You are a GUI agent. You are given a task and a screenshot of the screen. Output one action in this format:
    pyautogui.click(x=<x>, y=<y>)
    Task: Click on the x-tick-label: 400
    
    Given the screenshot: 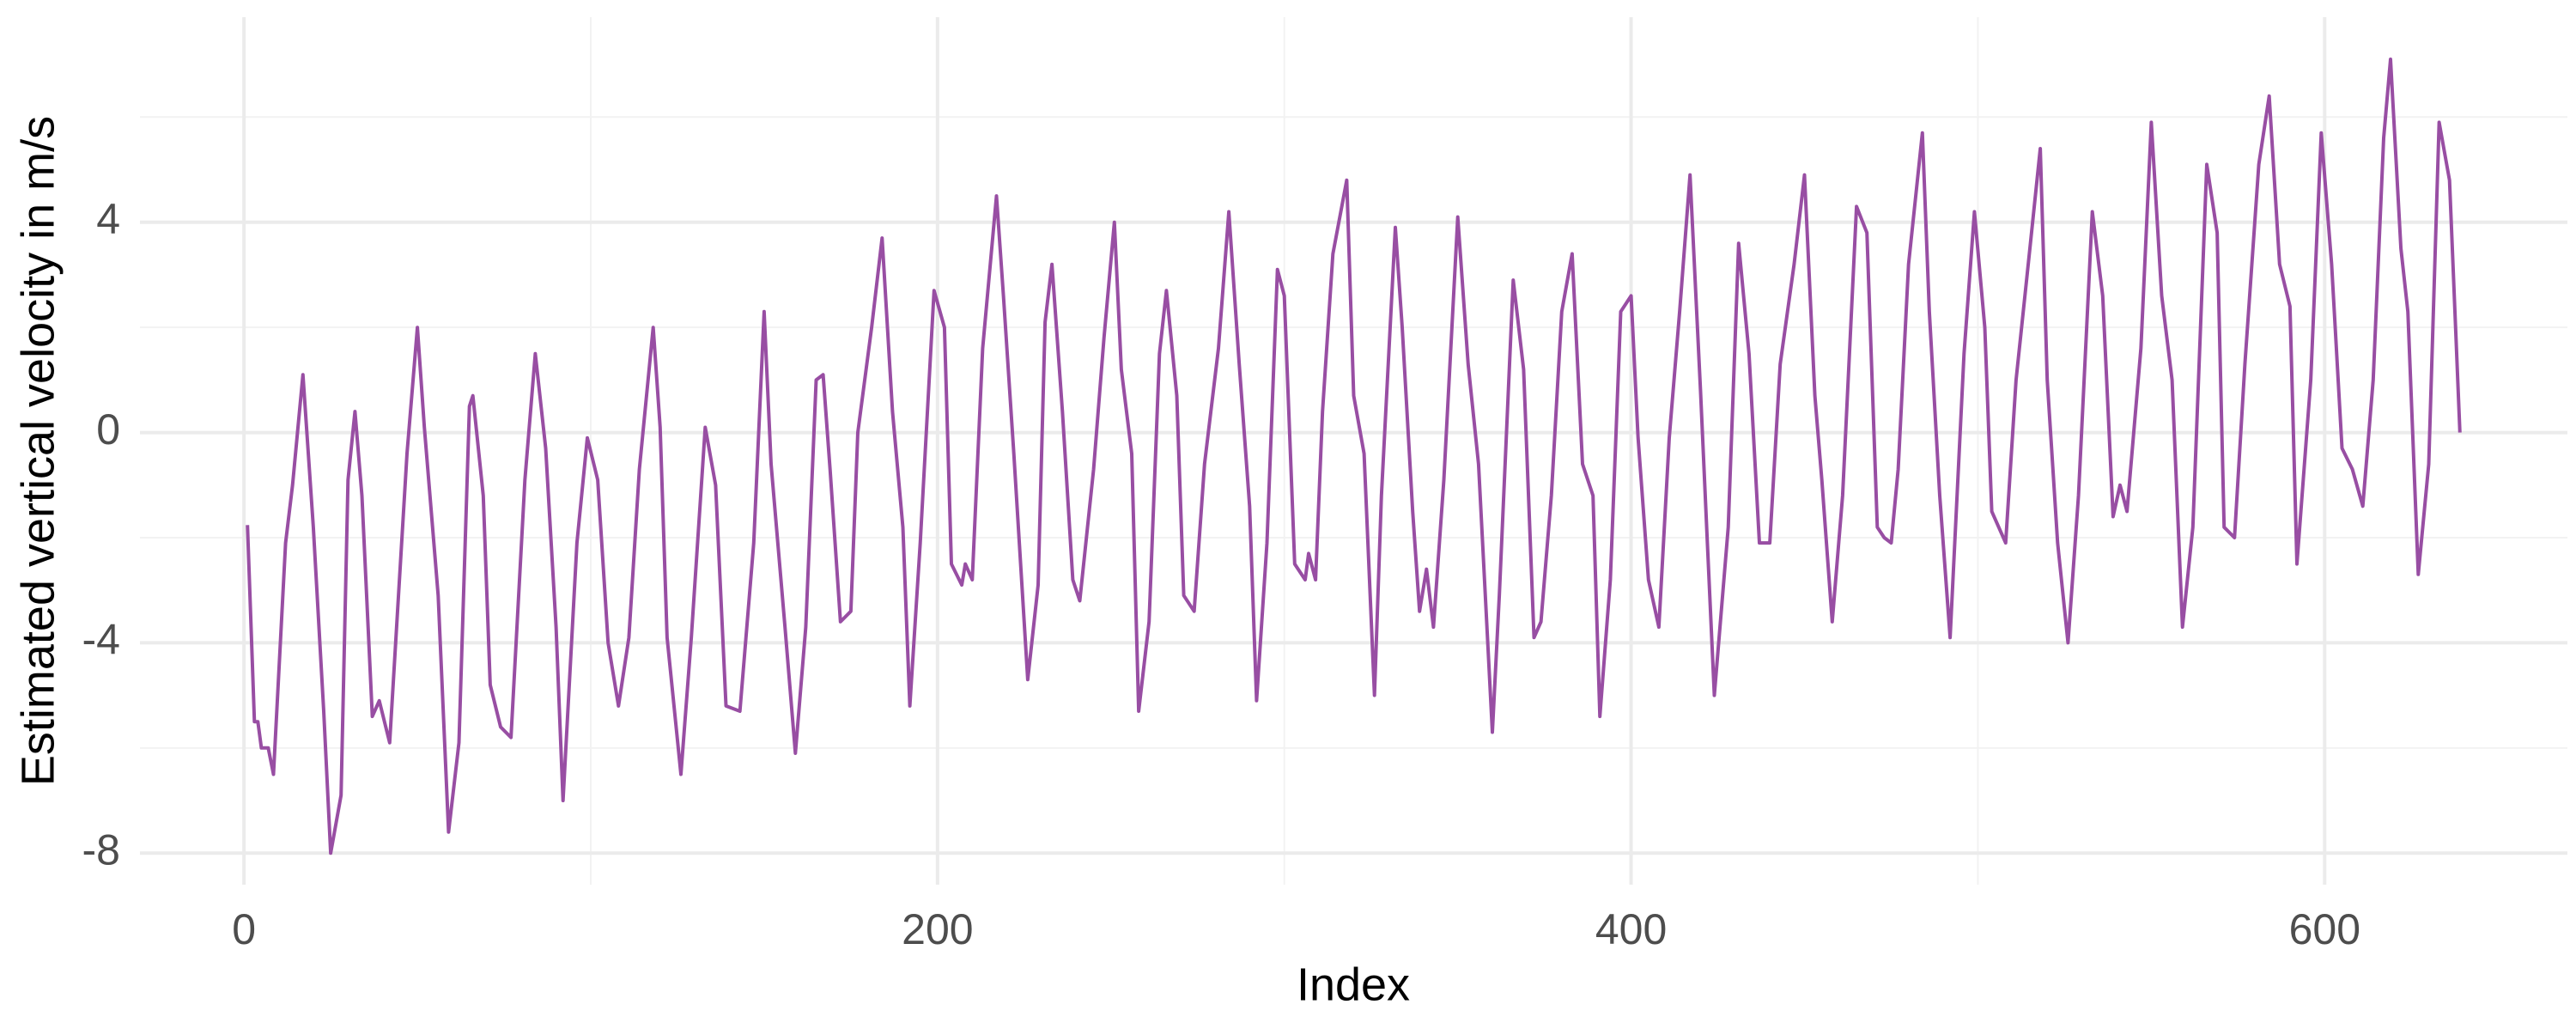 What is the action you would take?
    pyautogui.click(x=1631, y=929)
    